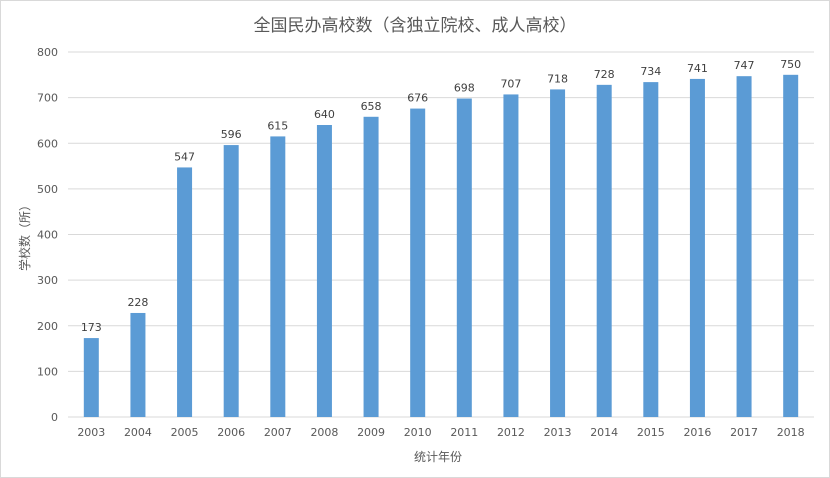 The image size is (830, 478). What do you see at coordinates (91, 327) in the screenshot?
I see `data-label-2003: 173` at bounding box center [91, 327].